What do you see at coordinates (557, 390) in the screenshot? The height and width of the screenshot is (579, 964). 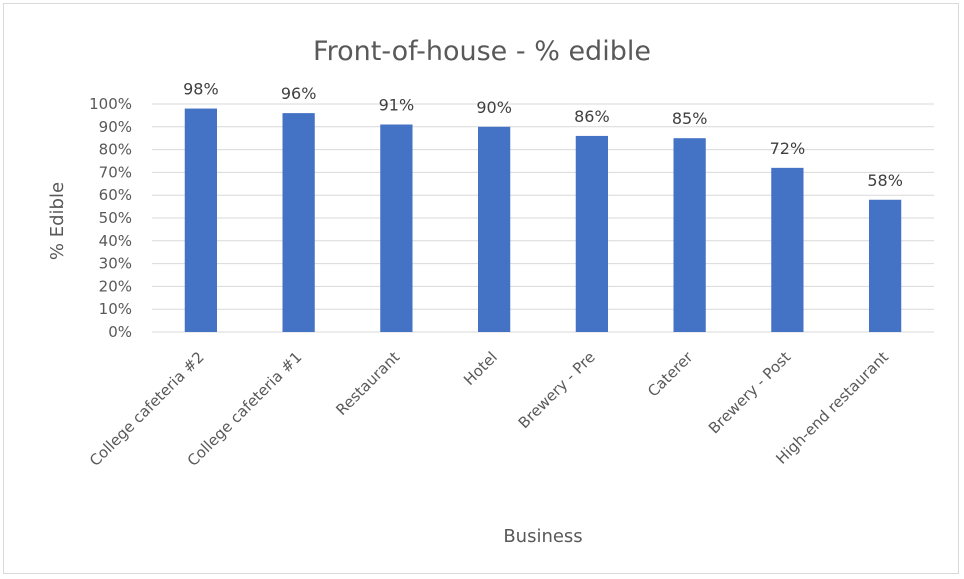 I see `x-category-label: Brewery - Pre` at bounding box center [557, 390].